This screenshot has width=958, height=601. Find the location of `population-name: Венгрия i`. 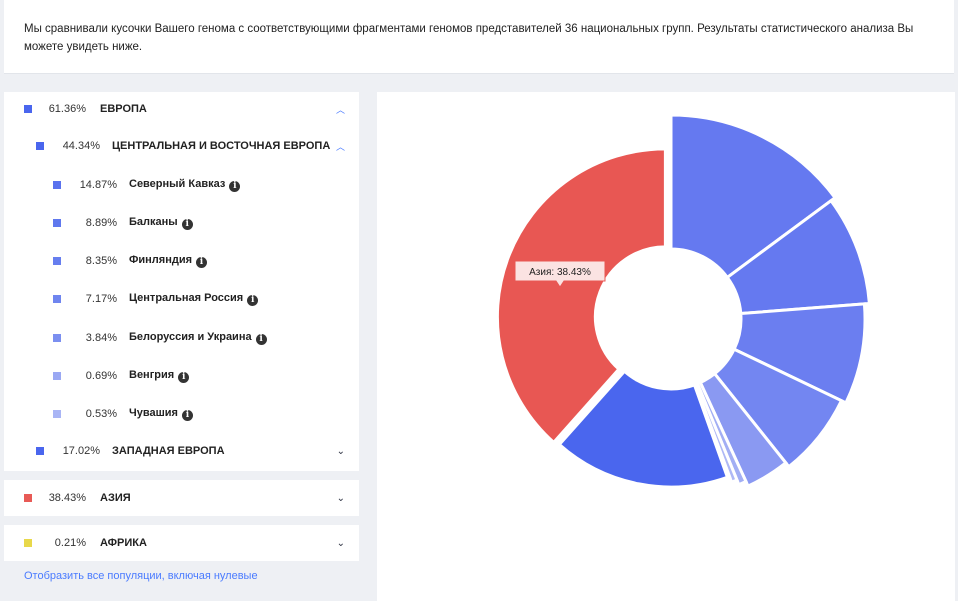

population-name: Венгрия i is located at coordinates (159, 376).